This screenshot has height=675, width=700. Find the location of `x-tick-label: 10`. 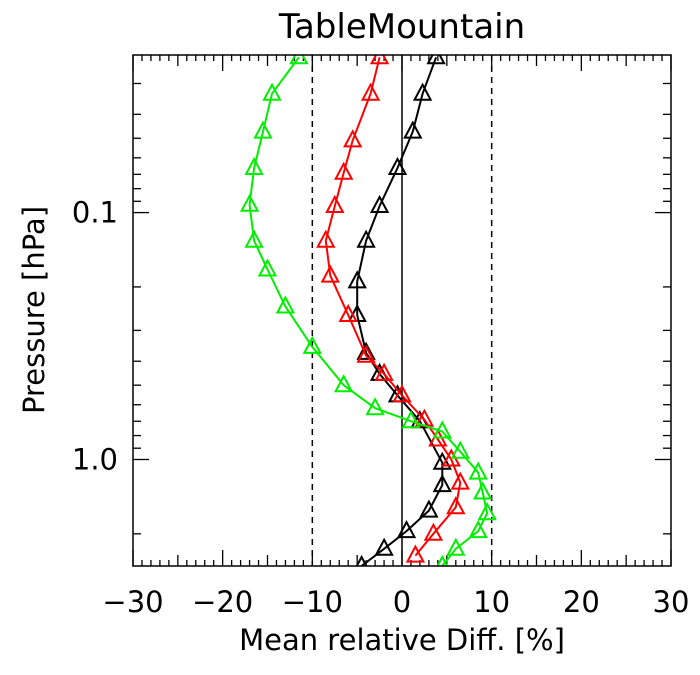

x-tick-label: 10 is located at coordinates (491, 602).